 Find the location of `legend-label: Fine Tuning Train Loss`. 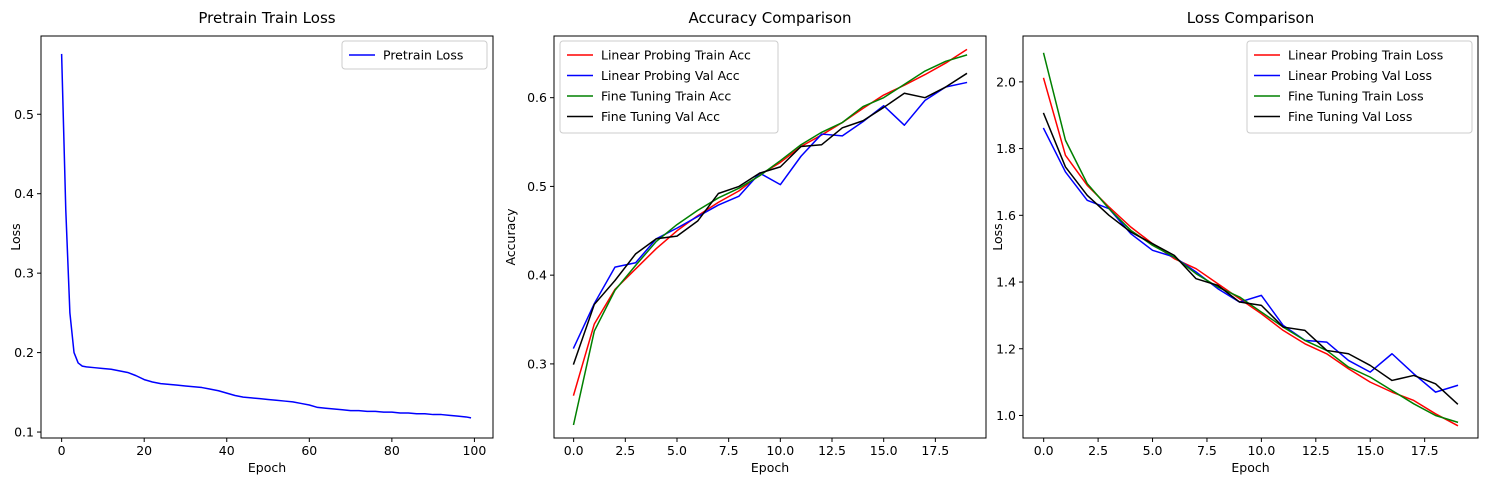

legend-label: Fine Tuning Train Loss is located at coordinates (1356, 96).